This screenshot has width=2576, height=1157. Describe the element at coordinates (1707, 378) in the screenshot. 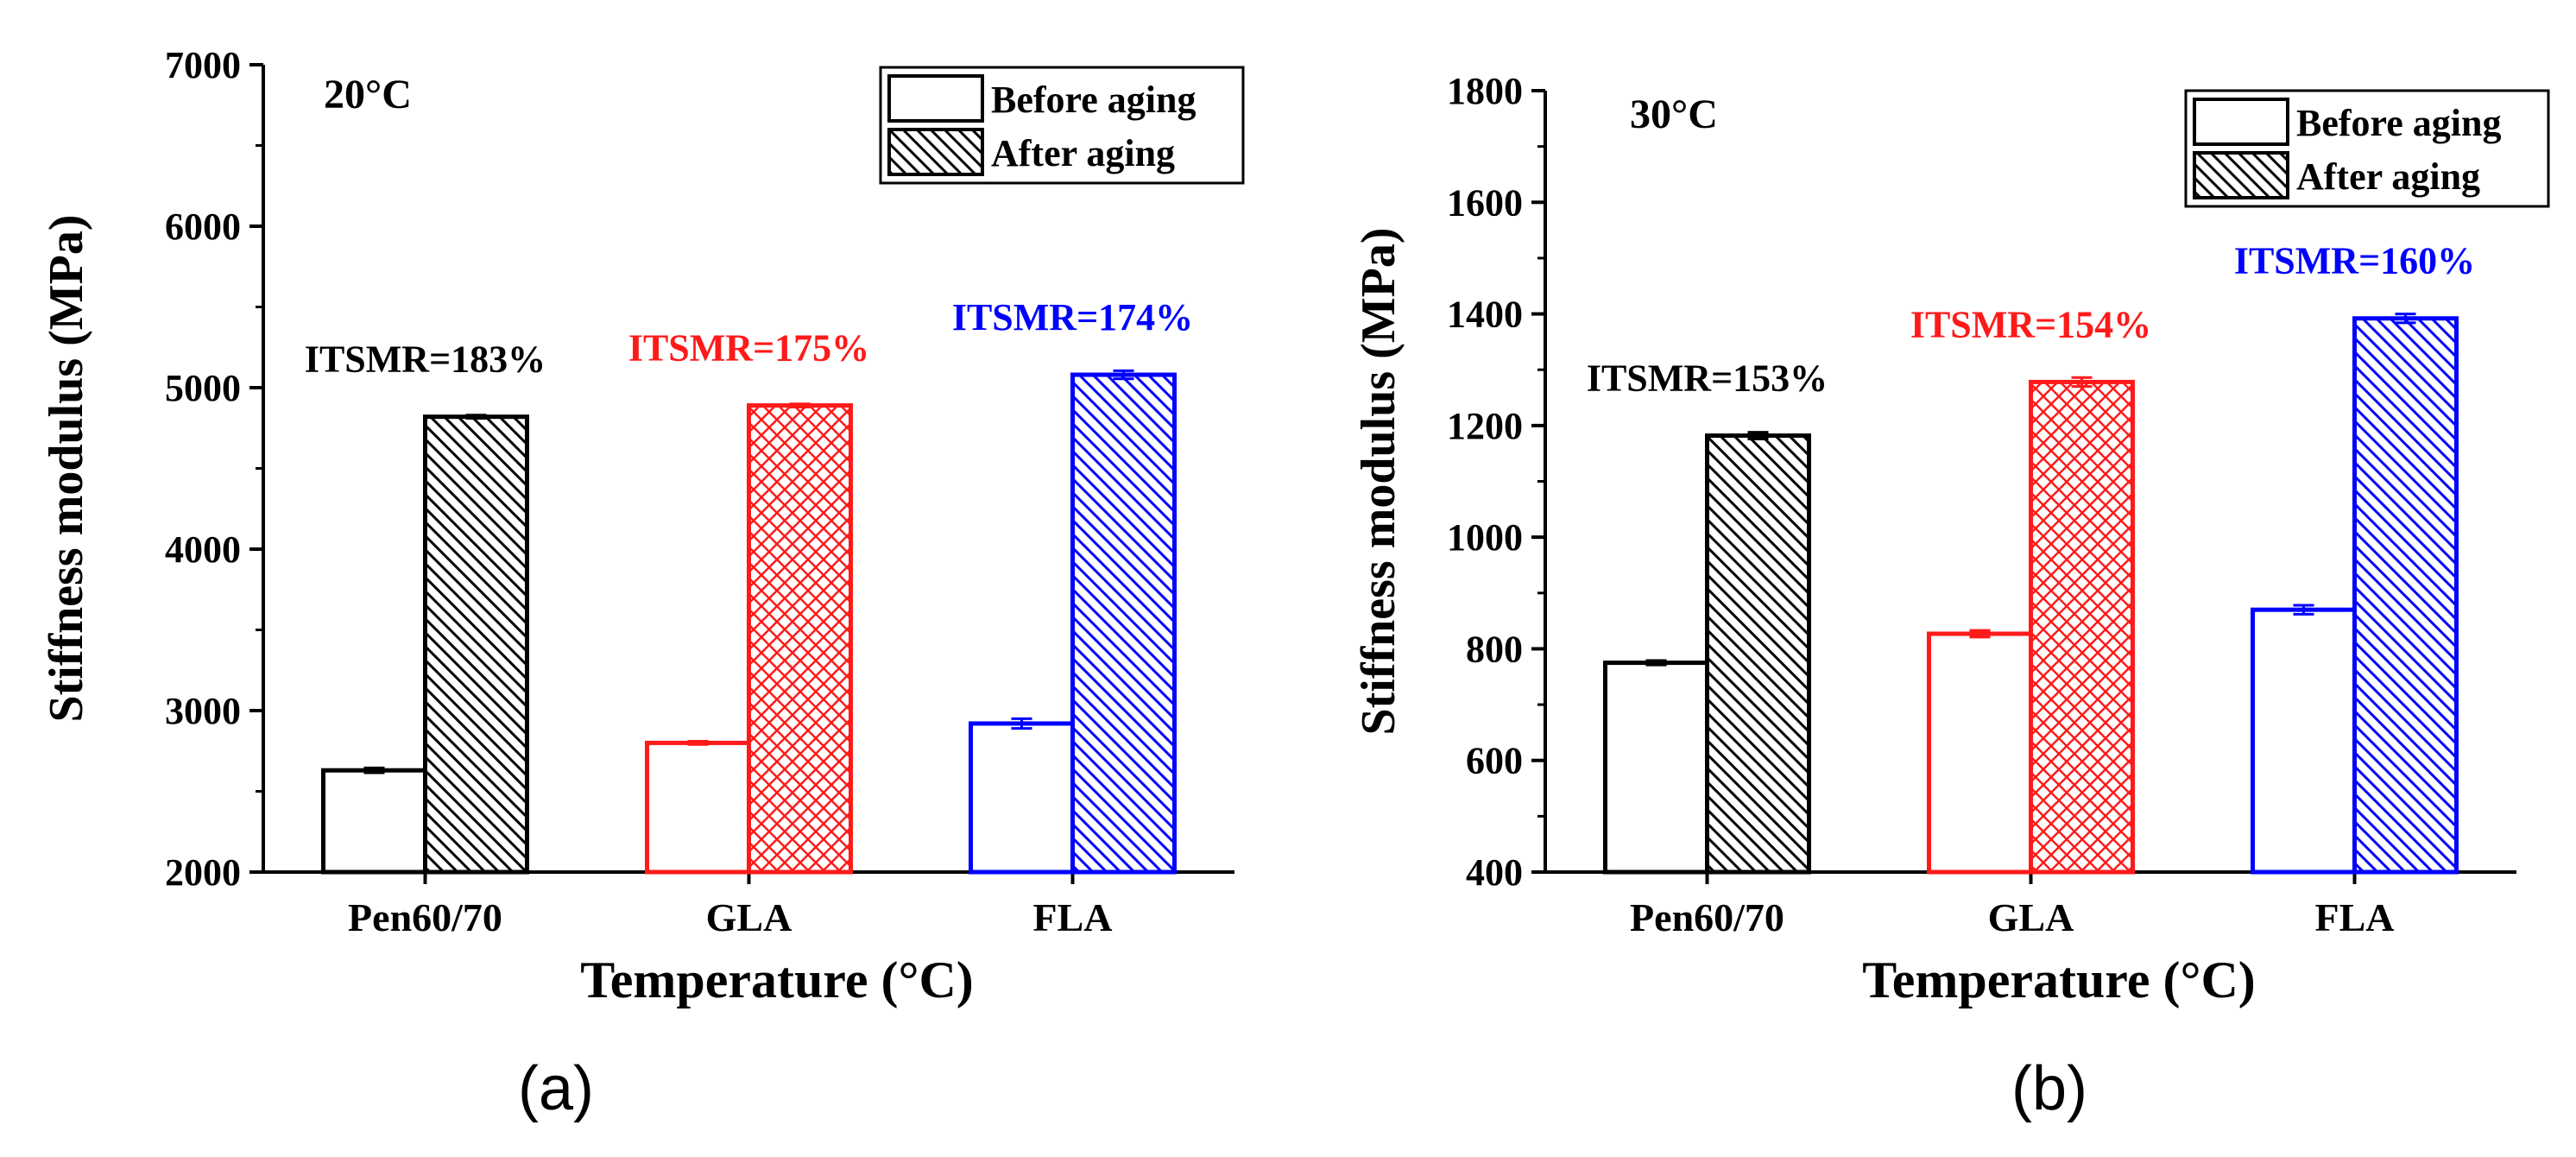

I see `itsmr-annotation: ITSMR=153%` at that location.